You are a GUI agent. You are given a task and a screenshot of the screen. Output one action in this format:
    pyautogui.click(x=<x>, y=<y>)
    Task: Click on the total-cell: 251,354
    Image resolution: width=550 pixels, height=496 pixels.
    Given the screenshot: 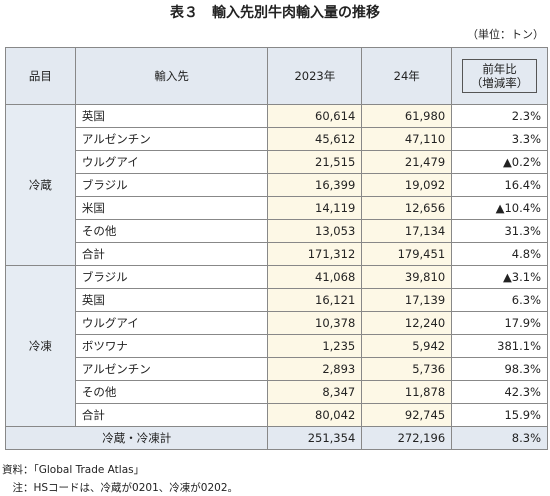 What is the action you would take?
    pyautogui.click(x=315, y=438)
    